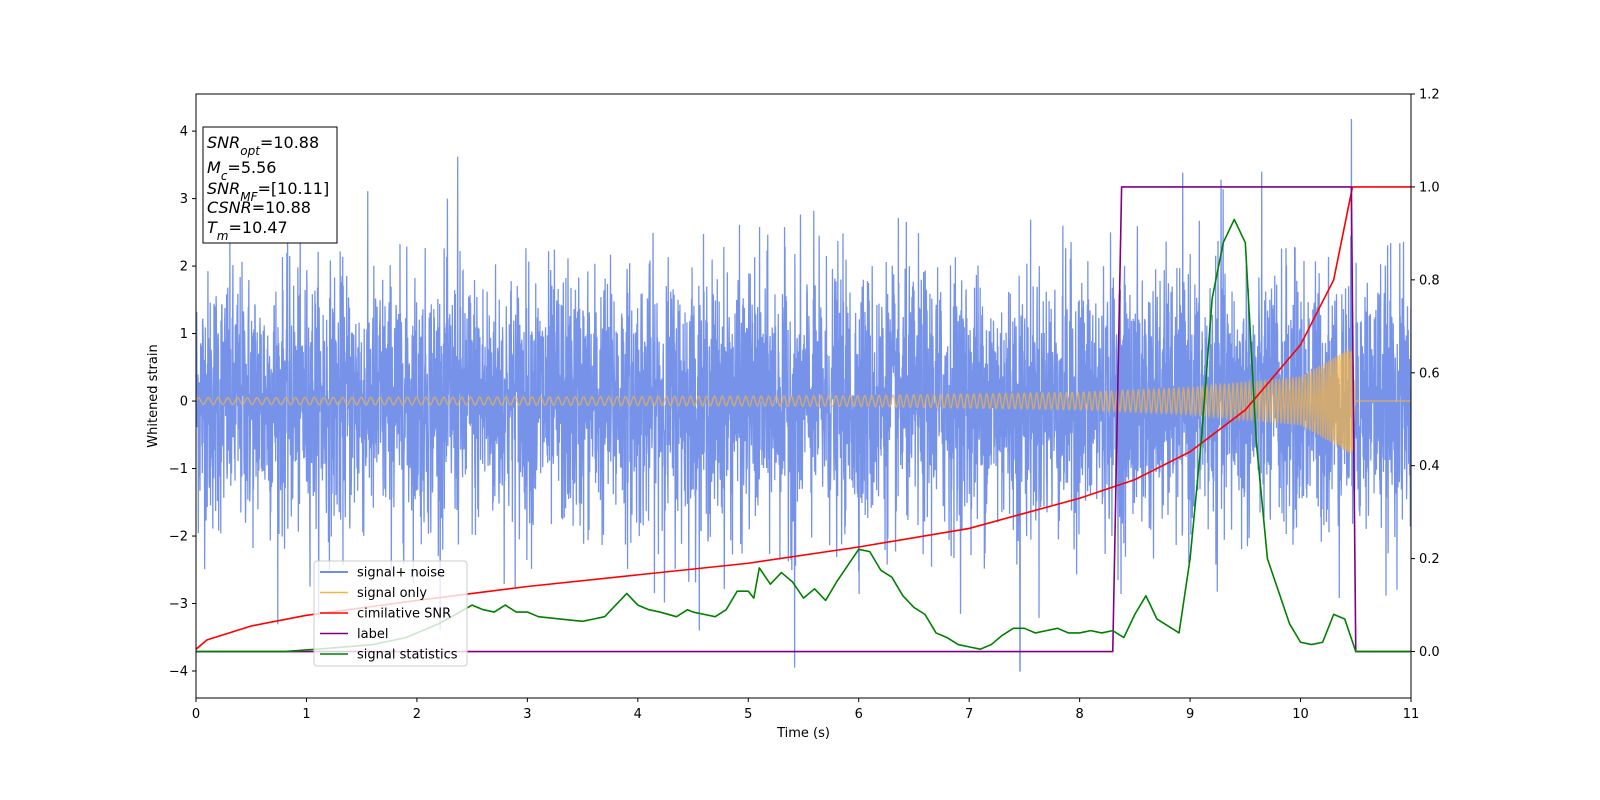  I want to click on x-tick-label: 3, so click(527, 714).